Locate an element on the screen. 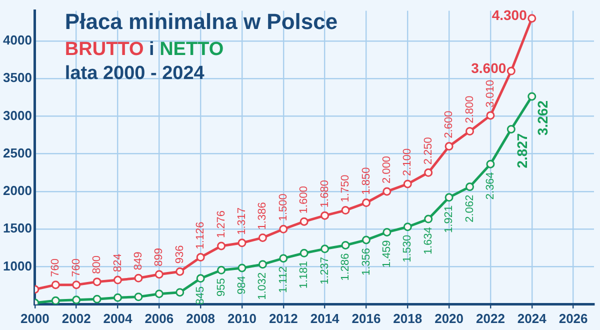 The width and height of the screenshot is (600, 330). data-label: 2.800 is located at coordinates (470, 110).